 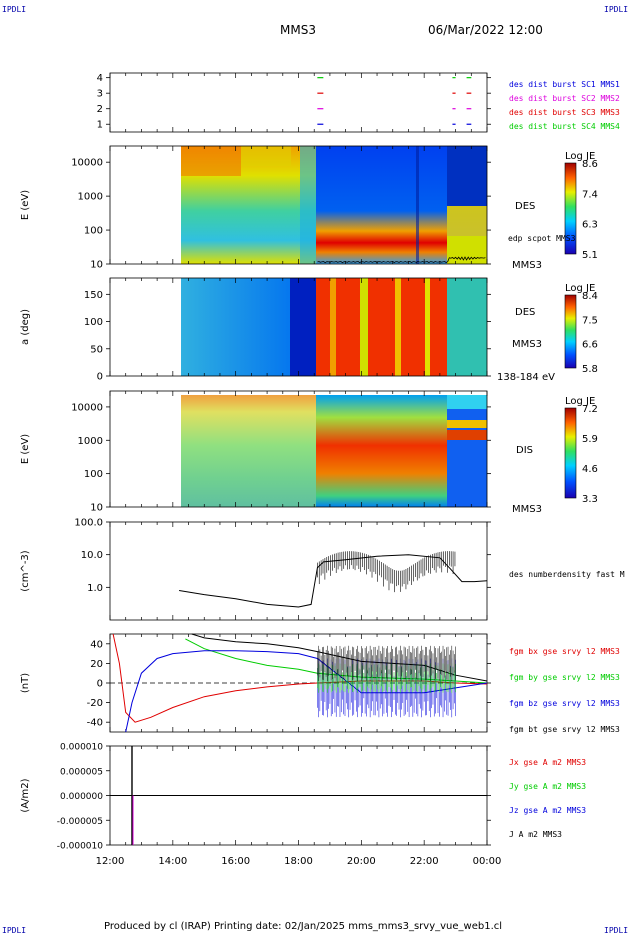 What do you see at coordinates (590, 345) in the screenshot?
I see `colorbar-tick-label: 6.6` at bounding box center [590, 345].